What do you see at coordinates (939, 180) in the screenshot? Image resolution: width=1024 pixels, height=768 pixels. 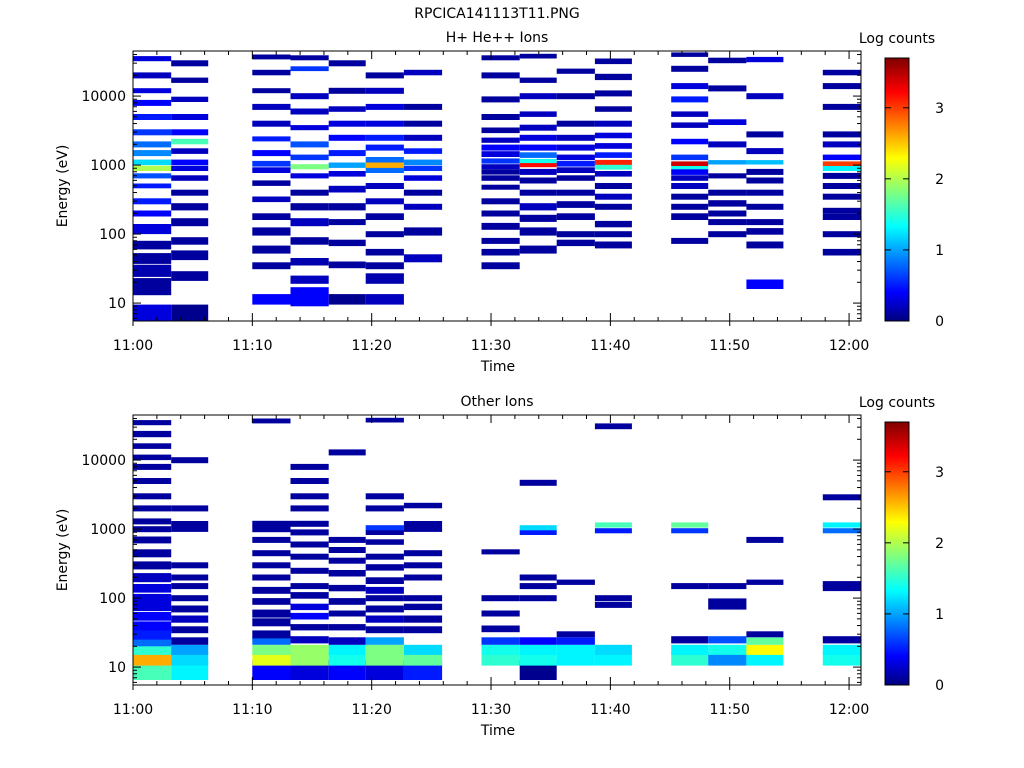 I see `colorbar-tick-label: 2` at bounding box center [939, 180].